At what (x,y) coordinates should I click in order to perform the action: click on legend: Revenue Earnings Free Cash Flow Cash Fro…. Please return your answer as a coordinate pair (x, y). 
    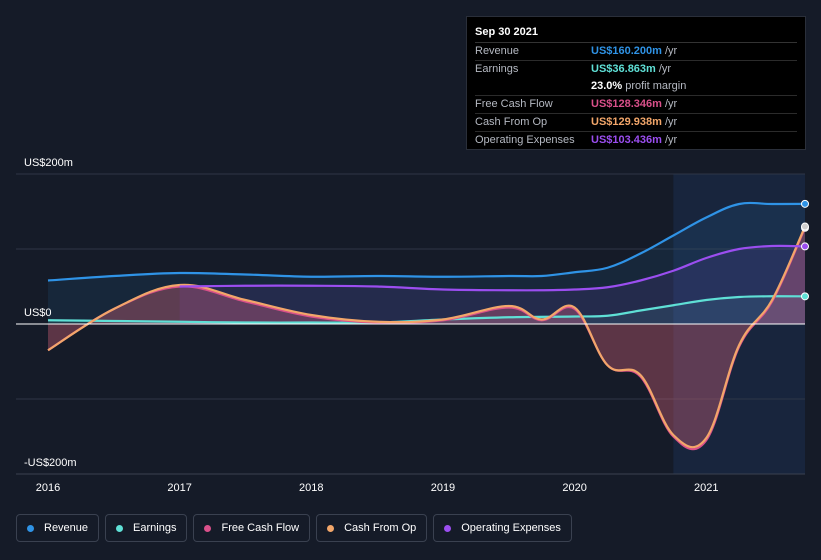
    Looking at the image, I should click on (294, 528).